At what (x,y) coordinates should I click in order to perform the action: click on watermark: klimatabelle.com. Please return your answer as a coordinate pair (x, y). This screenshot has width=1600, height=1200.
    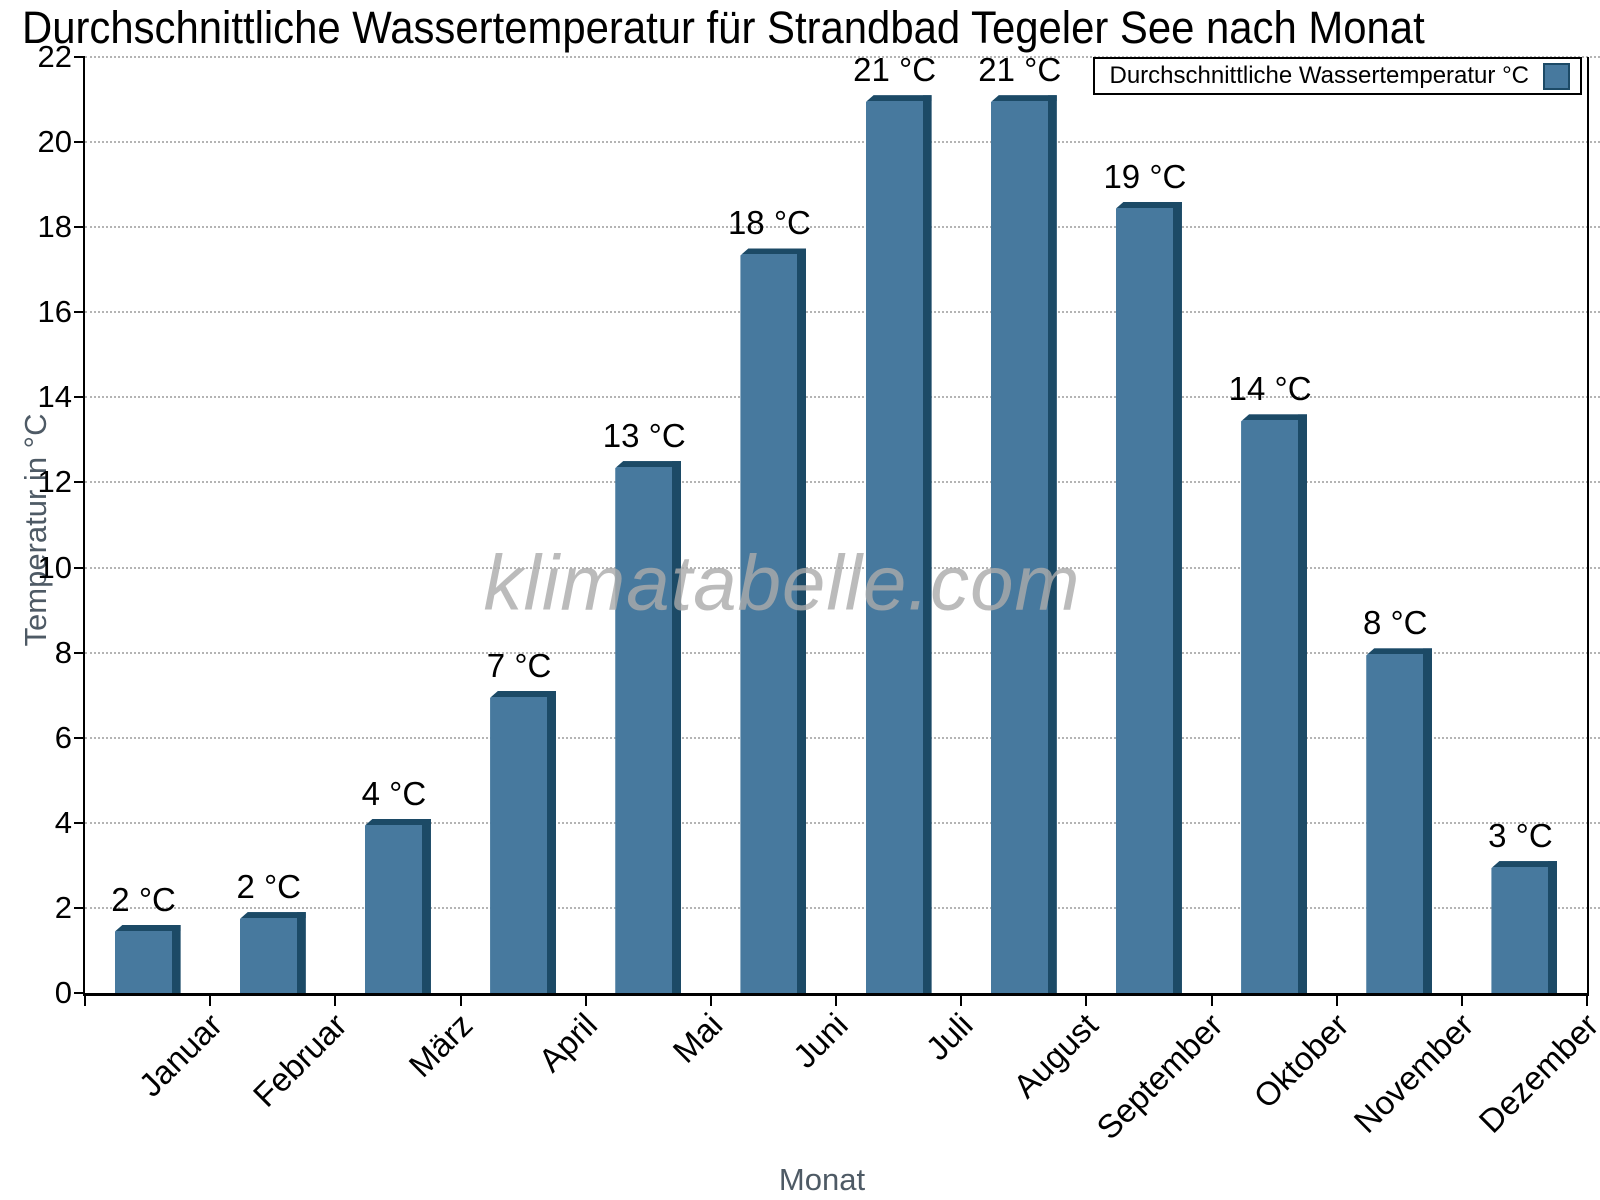
    Looking at the image, I should click on (782, 582).